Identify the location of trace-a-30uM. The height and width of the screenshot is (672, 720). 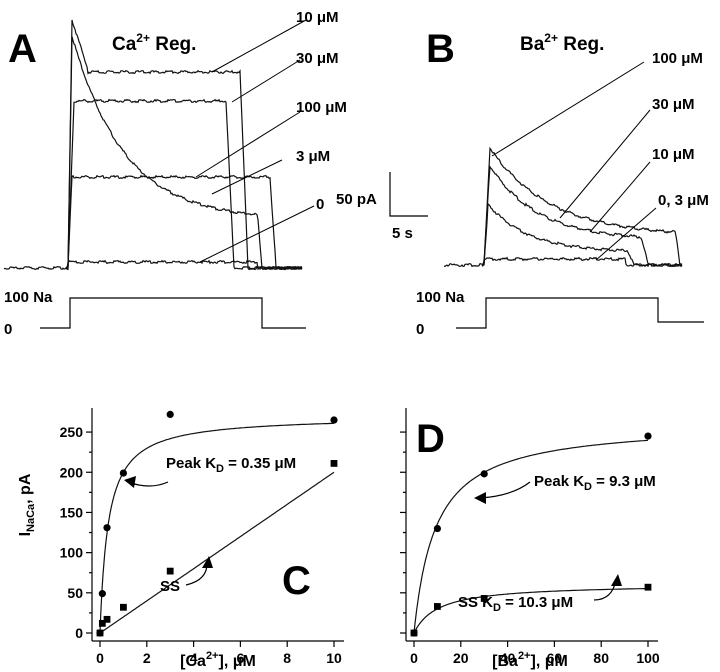
(184, 184).